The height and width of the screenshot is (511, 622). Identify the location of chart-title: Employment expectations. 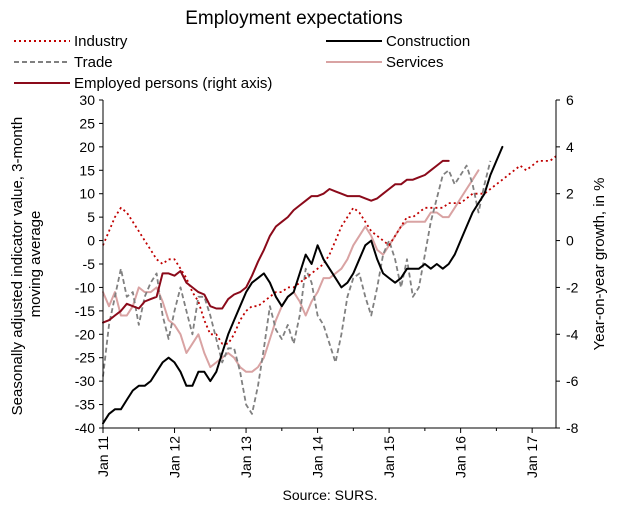
(294, 18).